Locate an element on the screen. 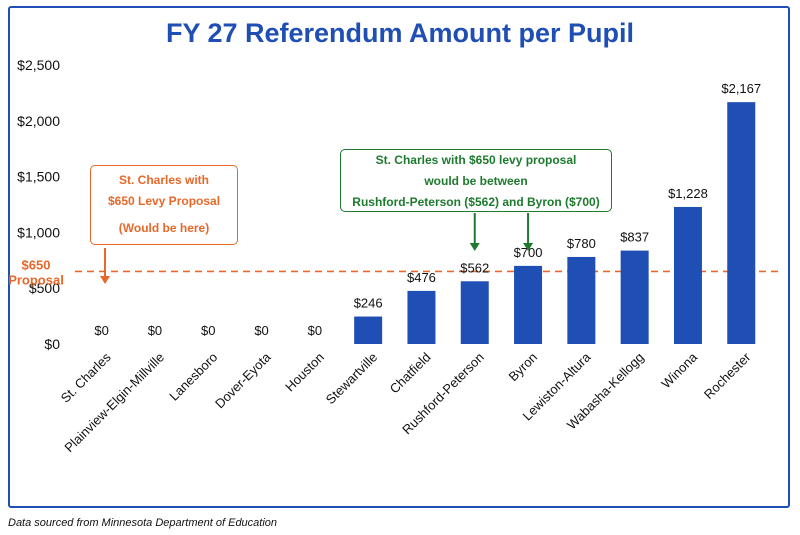 This screenshot has height=535, width=800. data-label: $562 is located at coordinates (474, 267).